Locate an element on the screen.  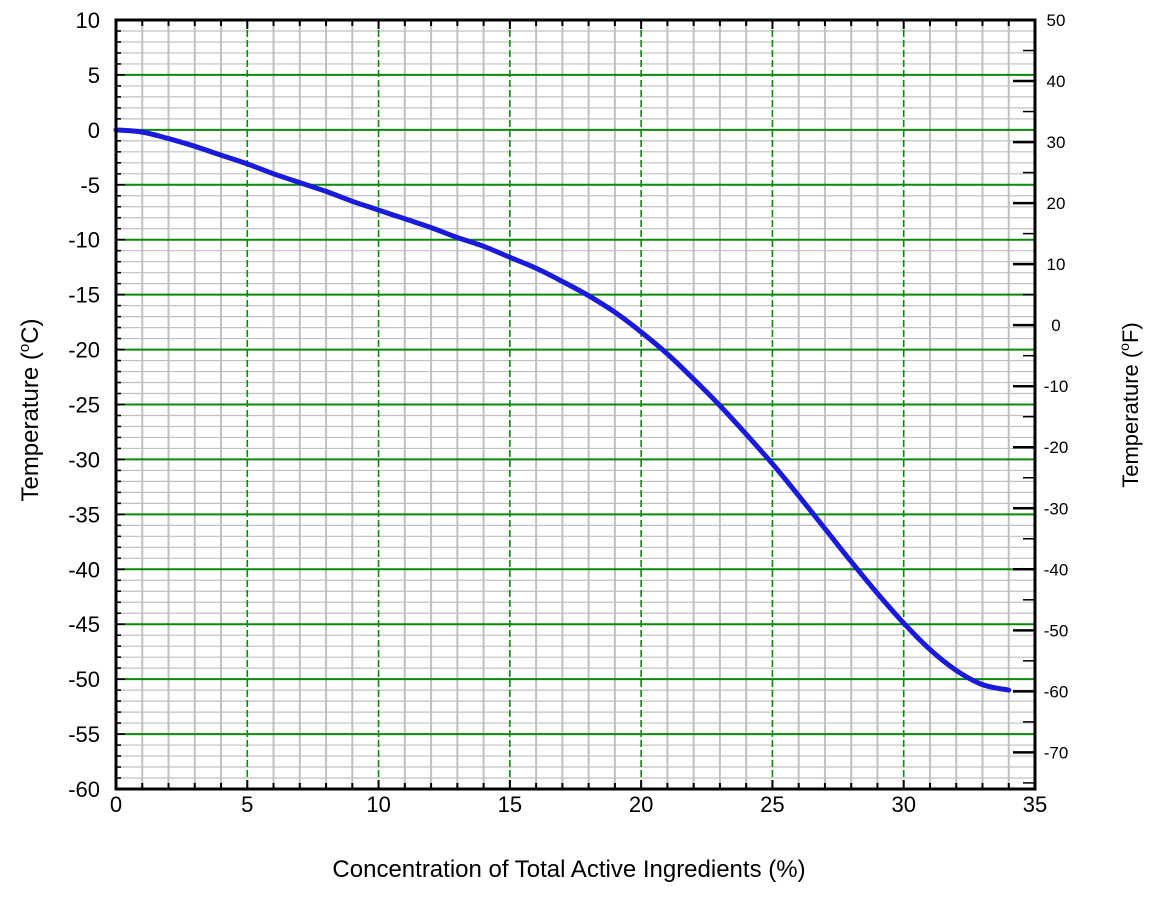
y-tick-label: -45 is located at coordinates (84, 624).